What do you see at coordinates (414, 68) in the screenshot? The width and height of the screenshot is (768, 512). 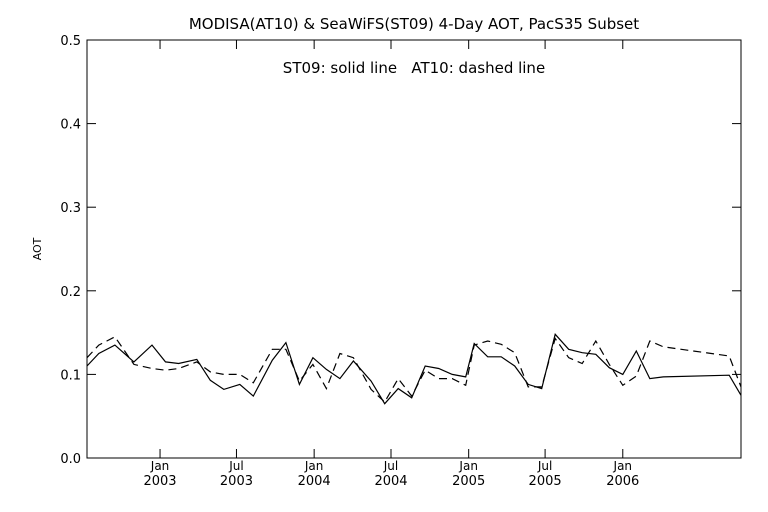 I see `series-annotation: ST09: solid line AT10: dashed line` at bounding box center [414, 68].